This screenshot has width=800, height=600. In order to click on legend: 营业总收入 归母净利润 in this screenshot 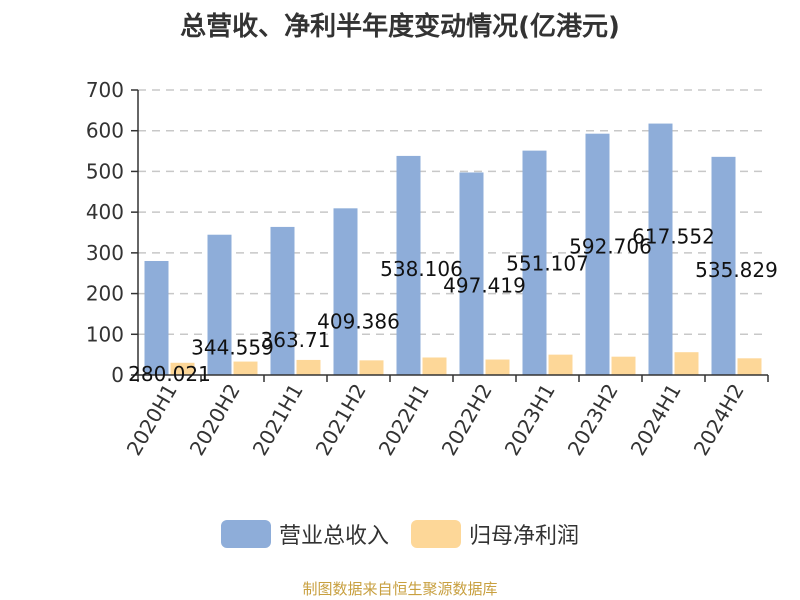, I will do `click(400, 534)`.